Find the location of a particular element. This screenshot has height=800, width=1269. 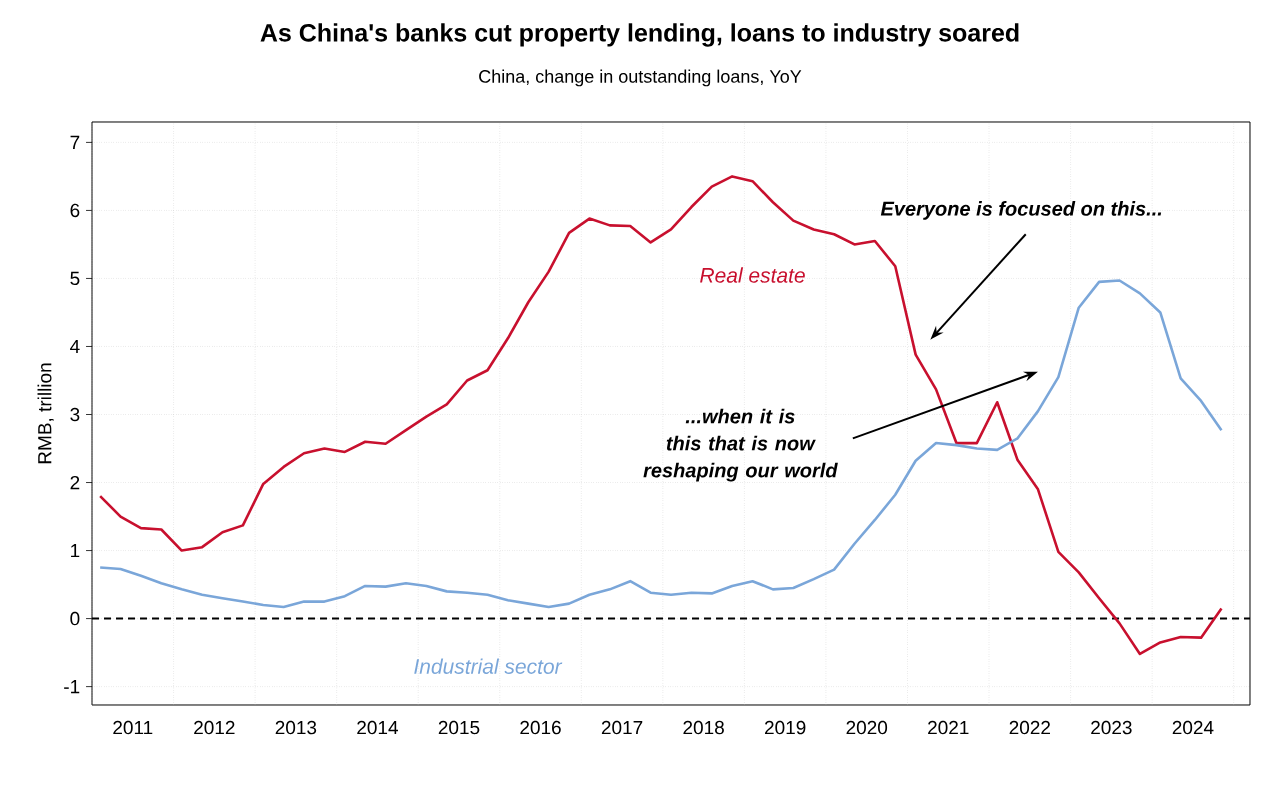

x-tick-label: 2018 is located at coordinates (703, 727).